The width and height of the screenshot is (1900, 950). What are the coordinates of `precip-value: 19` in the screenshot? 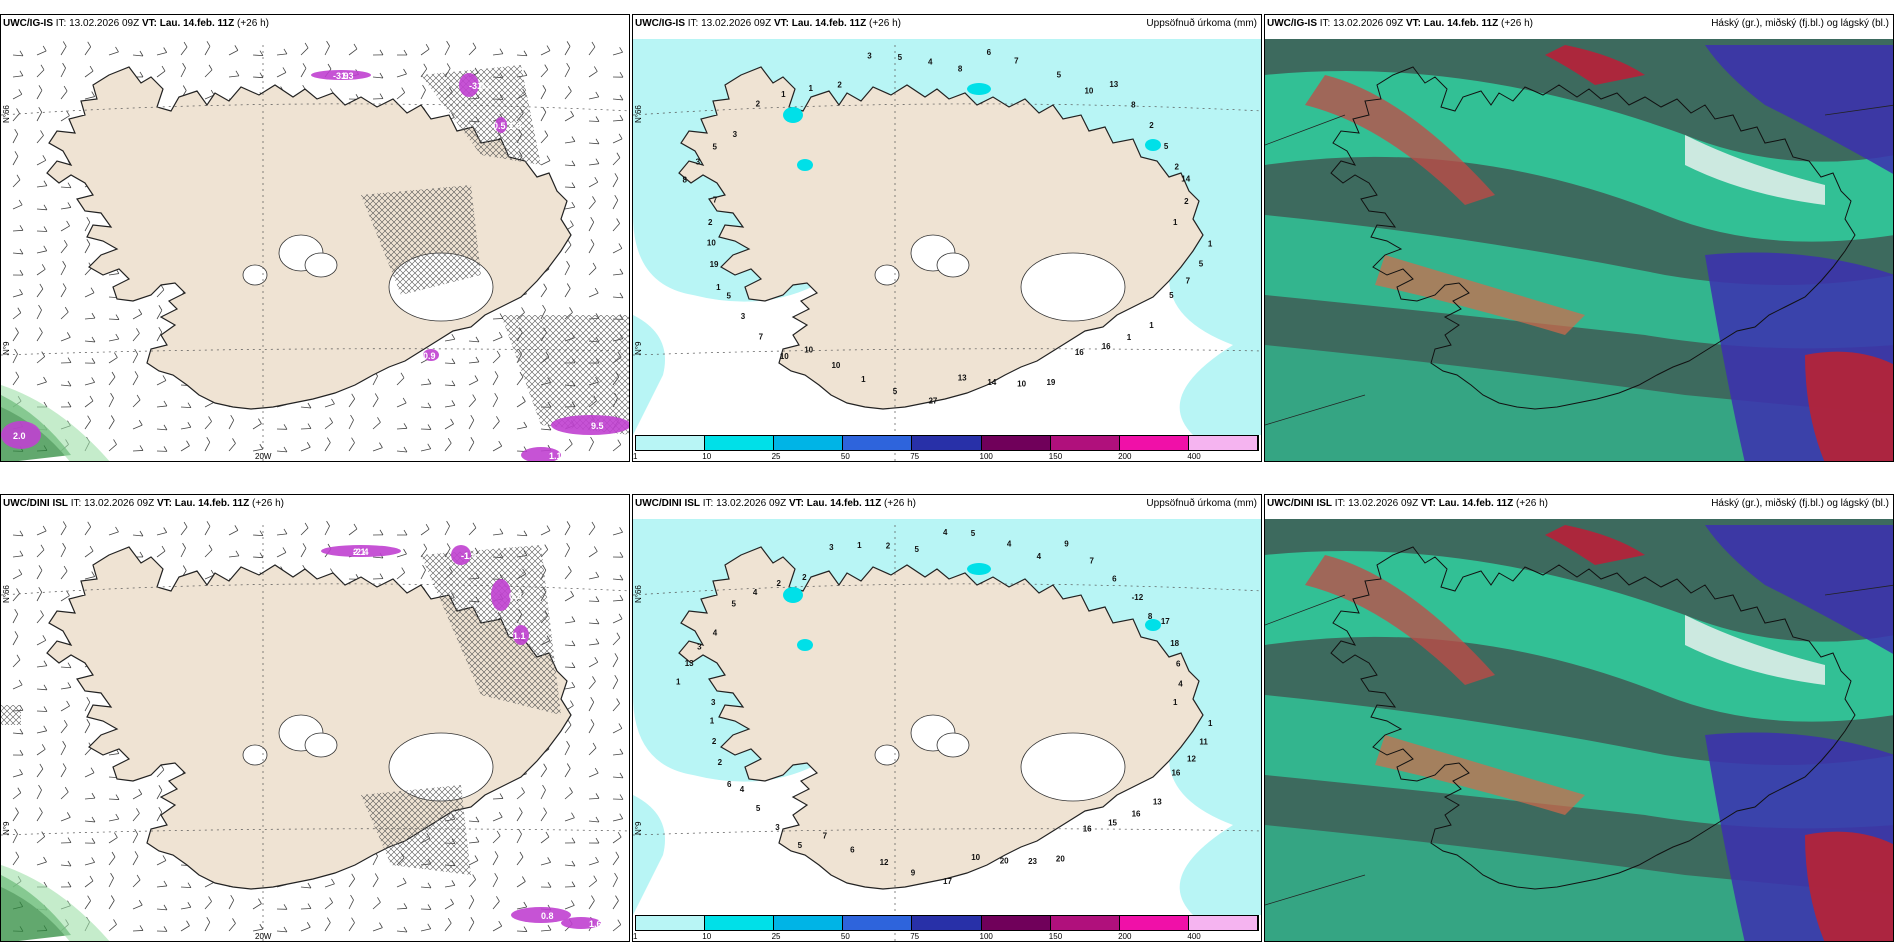 It's located at (1050, 382).